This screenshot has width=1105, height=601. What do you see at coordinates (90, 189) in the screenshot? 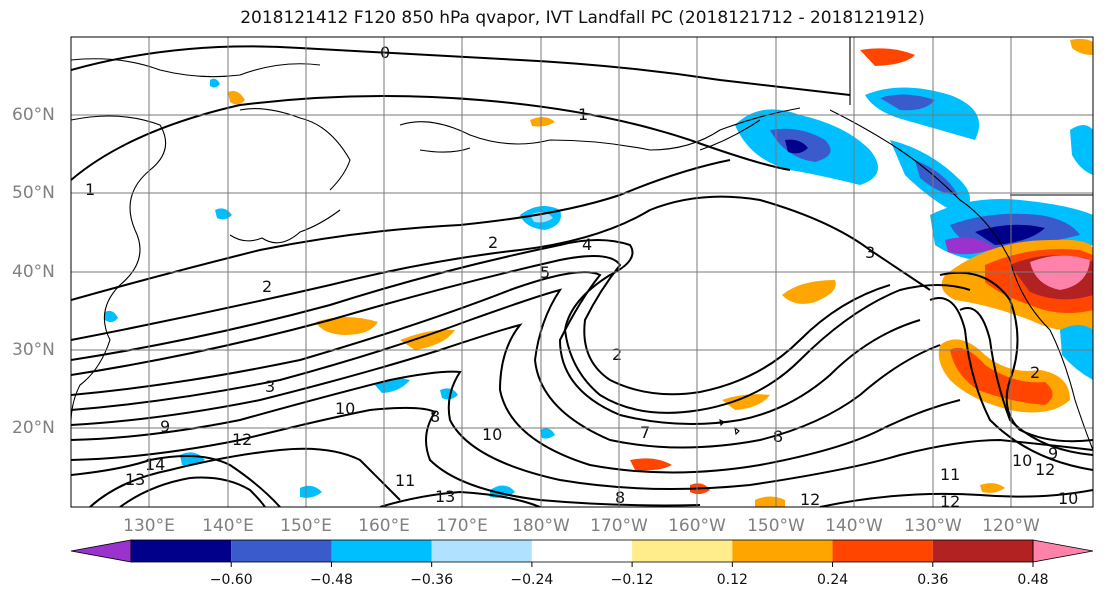
I see `contour-label: 1` at bounding box center [90, 189].